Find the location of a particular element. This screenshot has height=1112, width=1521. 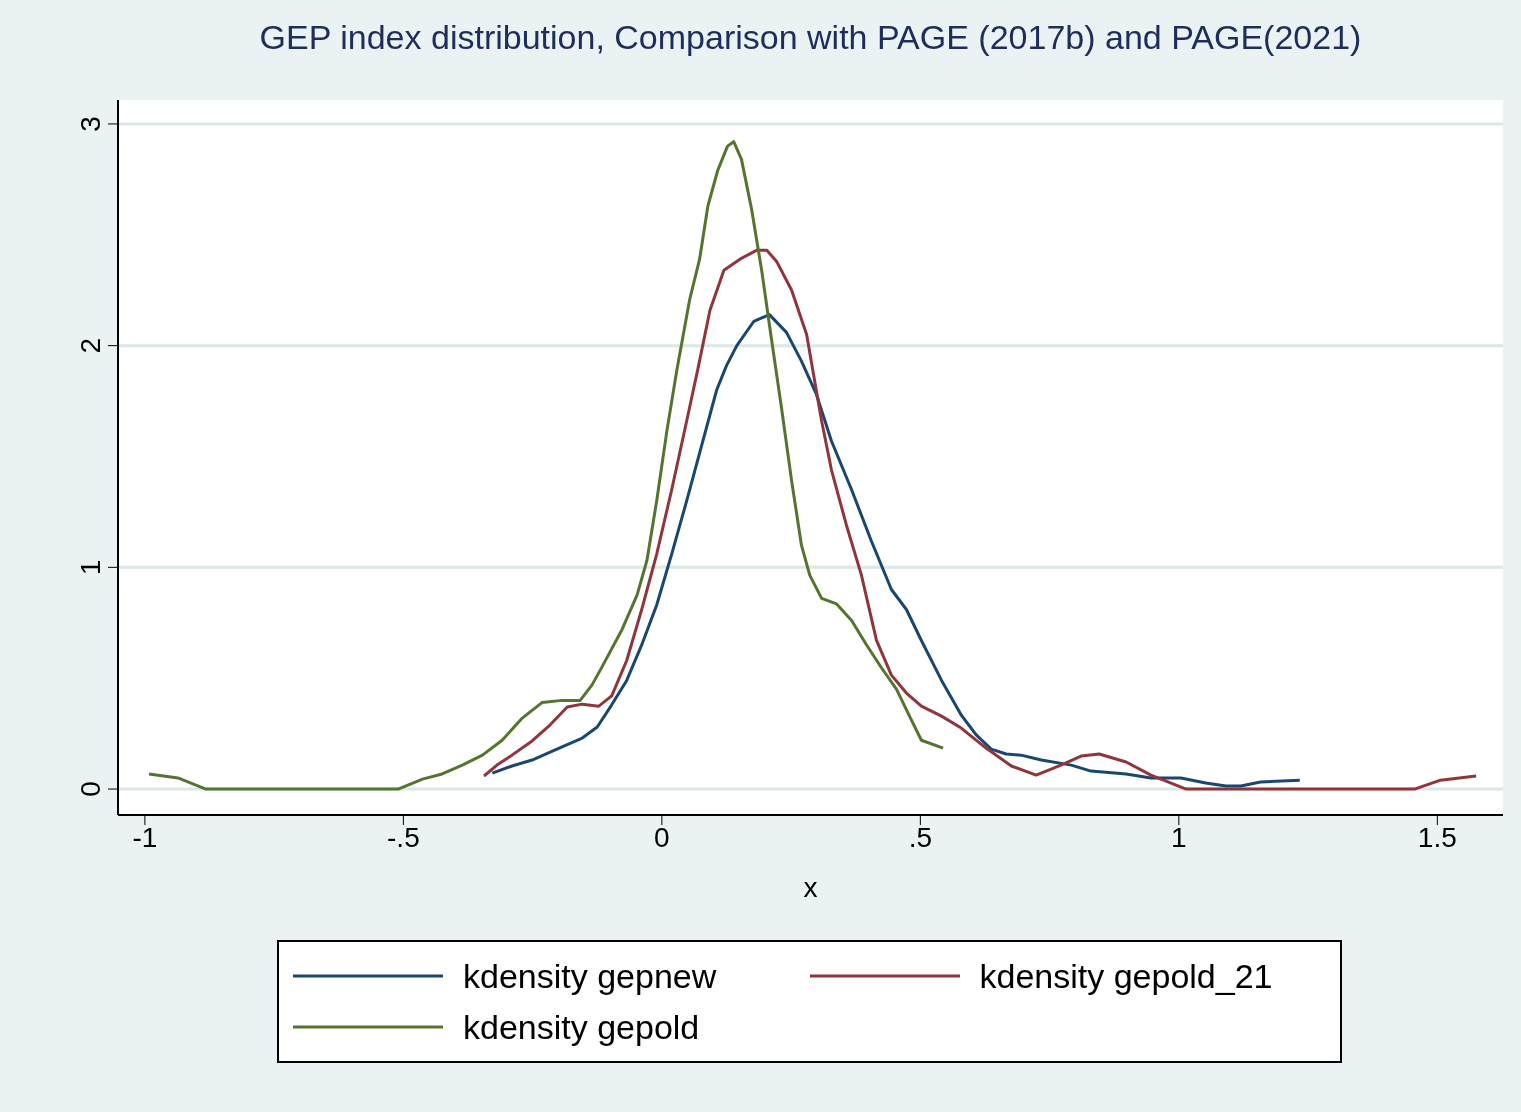

y-tick-label: 0 is located at coordinates (90, 789).